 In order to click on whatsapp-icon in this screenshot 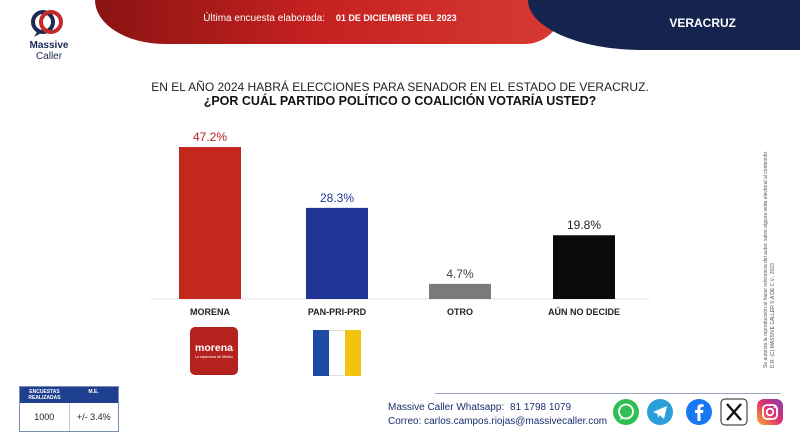, I will do `click(626, 412)`.